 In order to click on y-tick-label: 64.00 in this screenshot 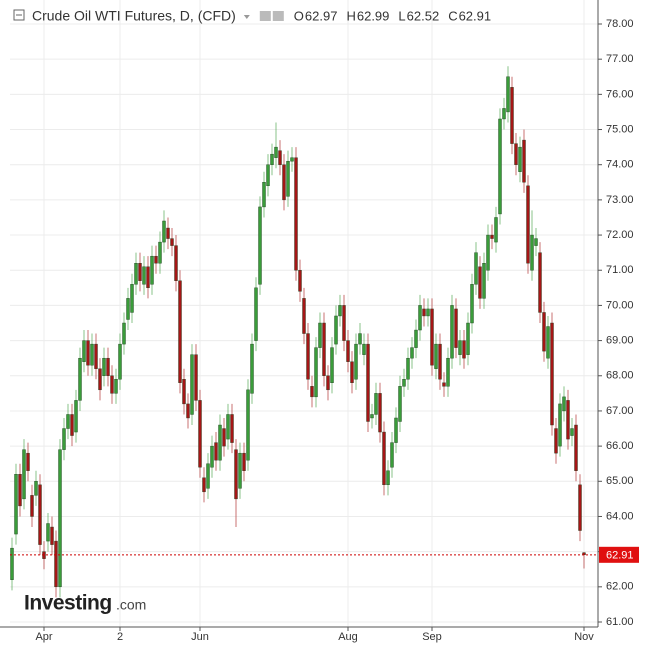, I will do `click(620, 516)`.